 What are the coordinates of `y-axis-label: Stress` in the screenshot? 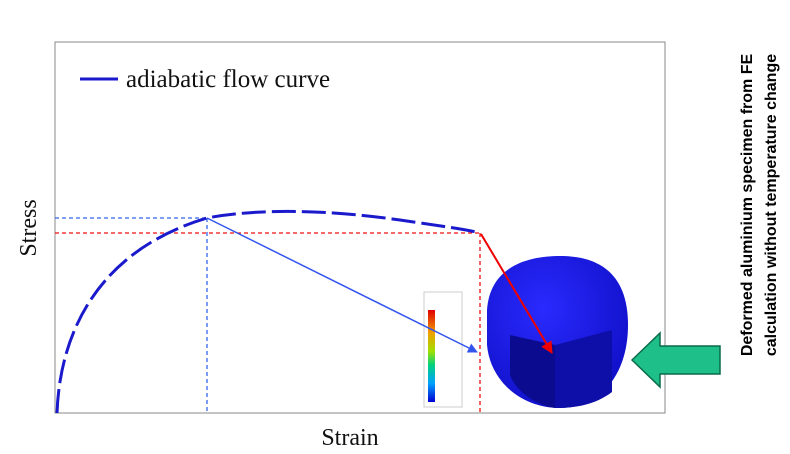 It's located at (29, 227).